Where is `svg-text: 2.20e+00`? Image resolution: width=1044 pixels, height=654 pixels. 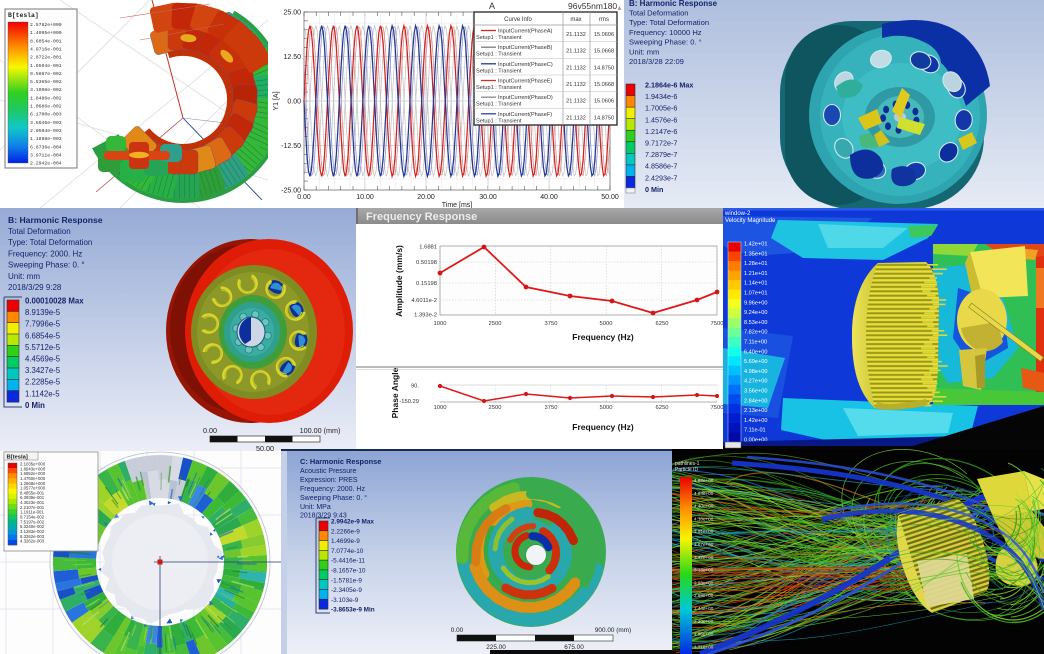
svg-text: 2.20e+00 is located at coordinates (704, 621).